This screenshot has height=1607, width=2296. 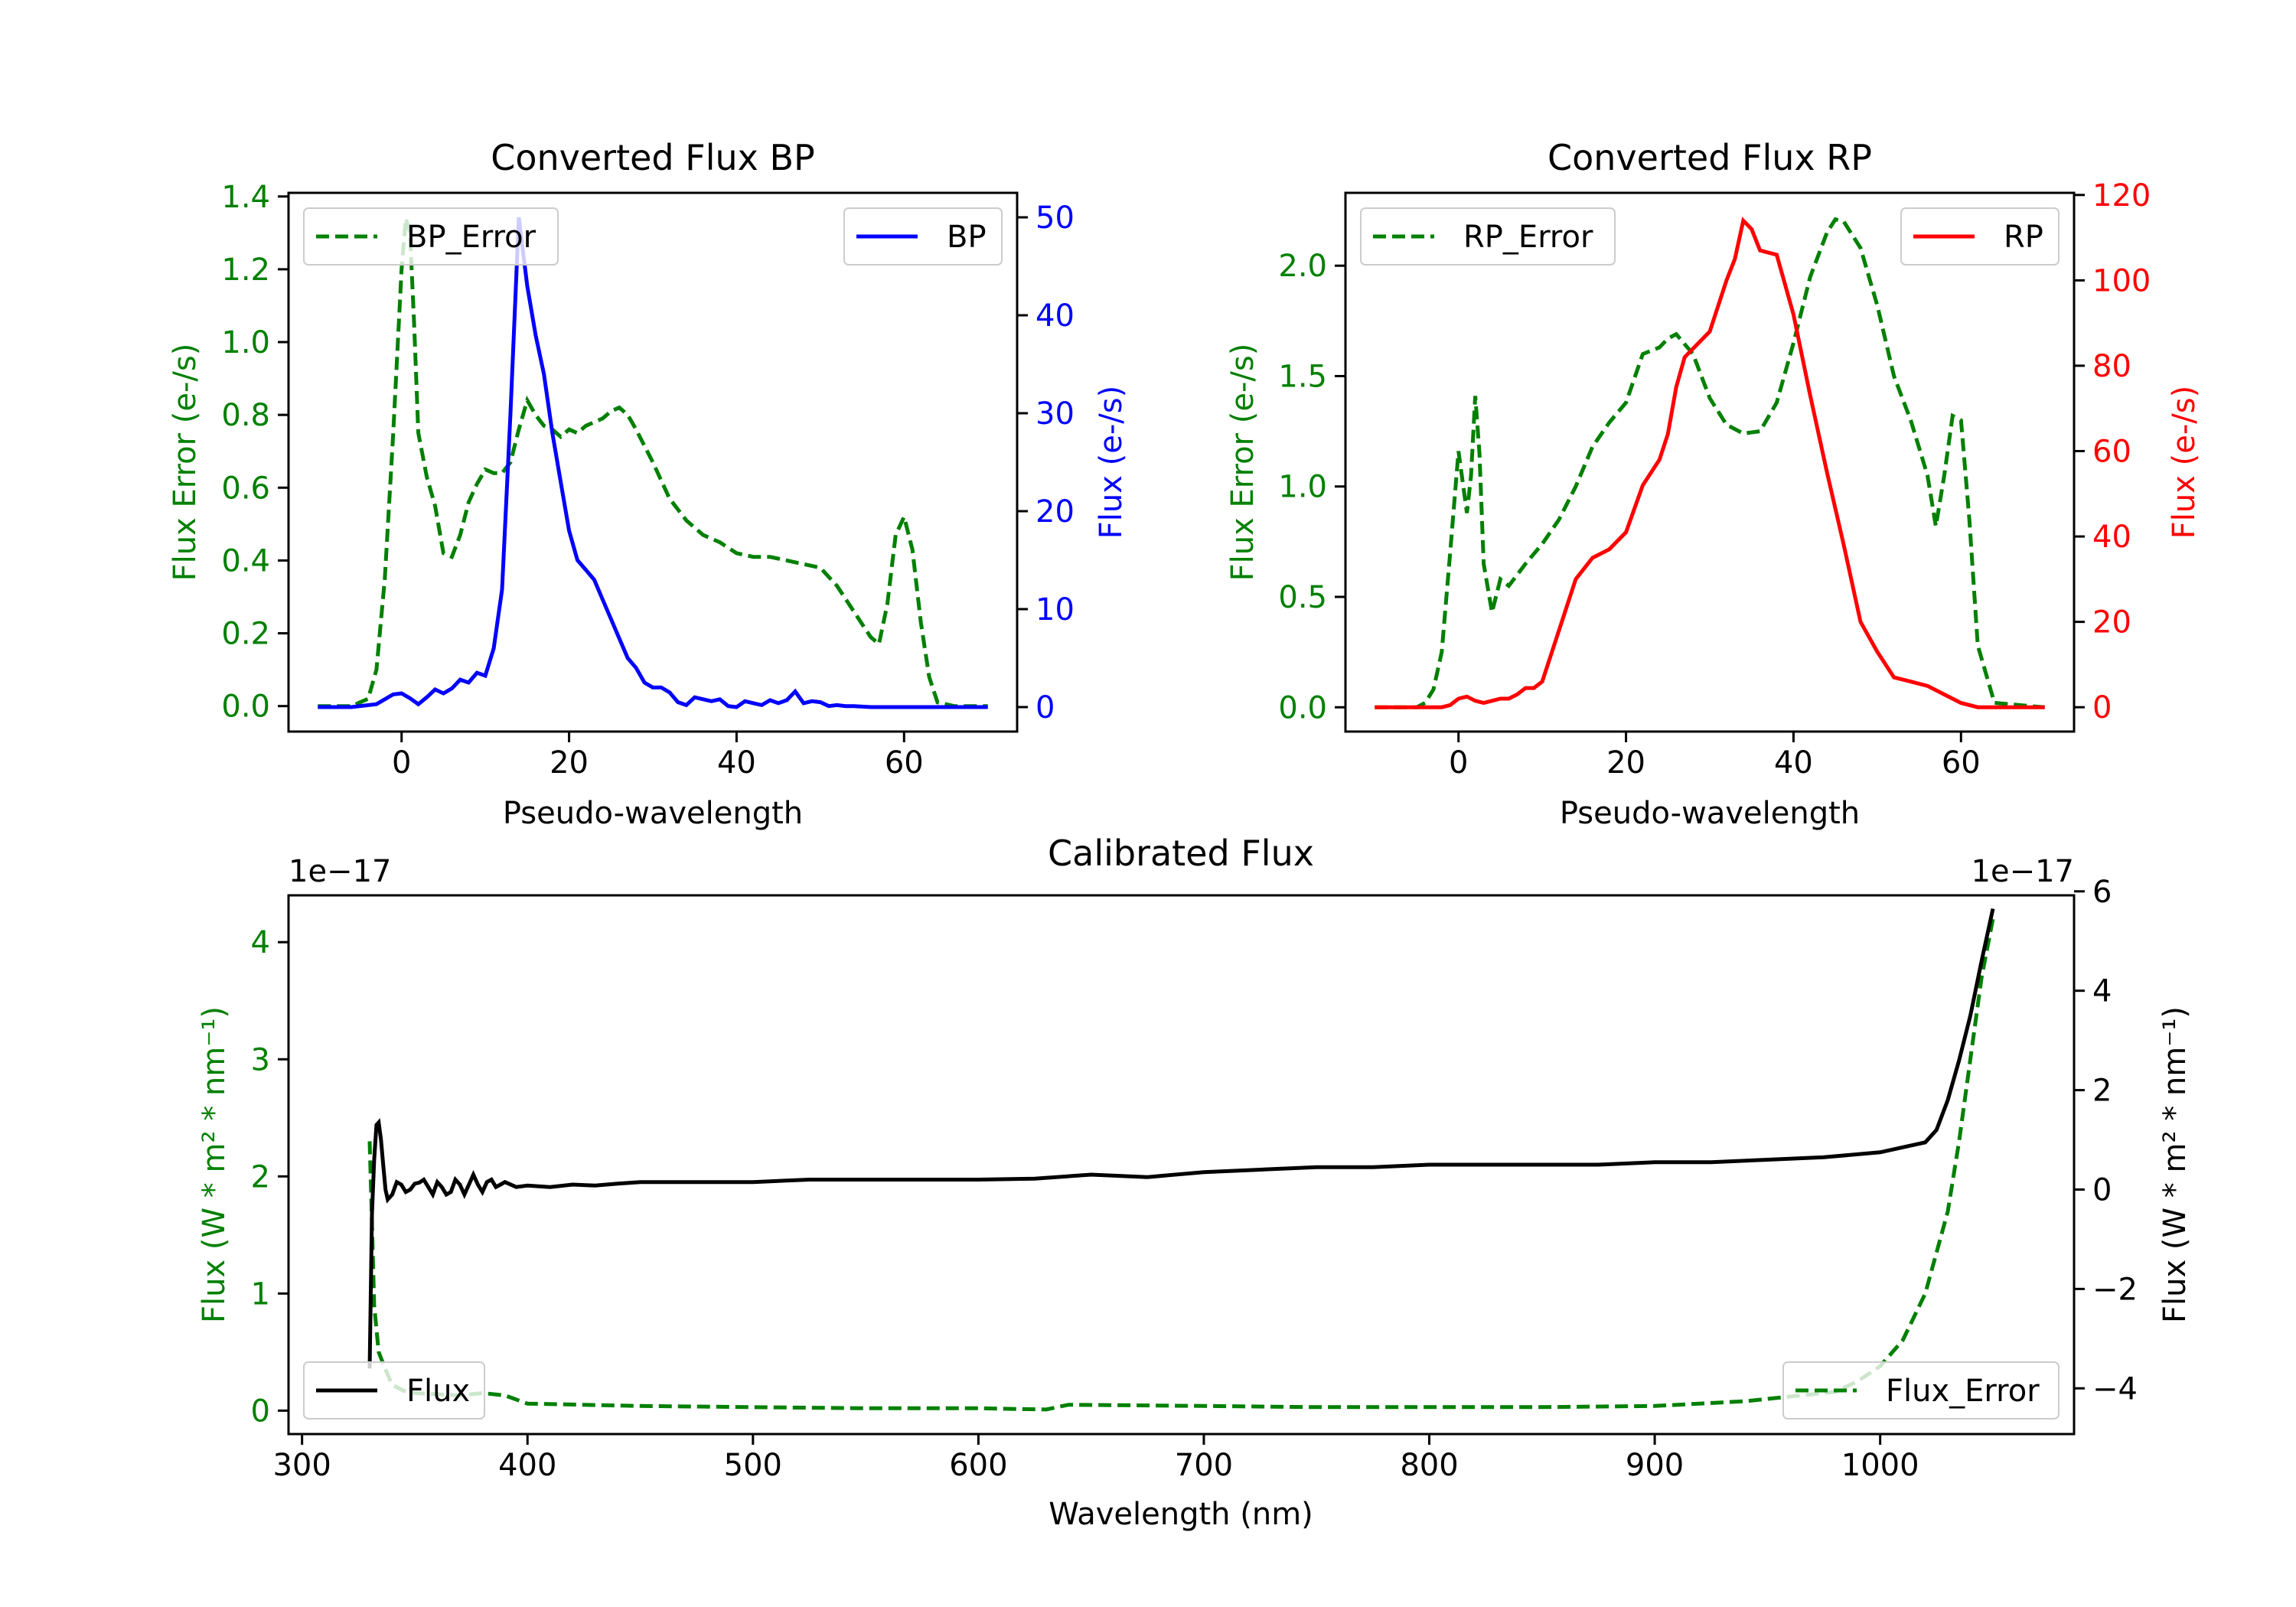 What do you see at coordinates (1302, 266) in the screenshot?
I see `rp-y-left-tick-label: 2.0` at bounding box center [1302, 266].